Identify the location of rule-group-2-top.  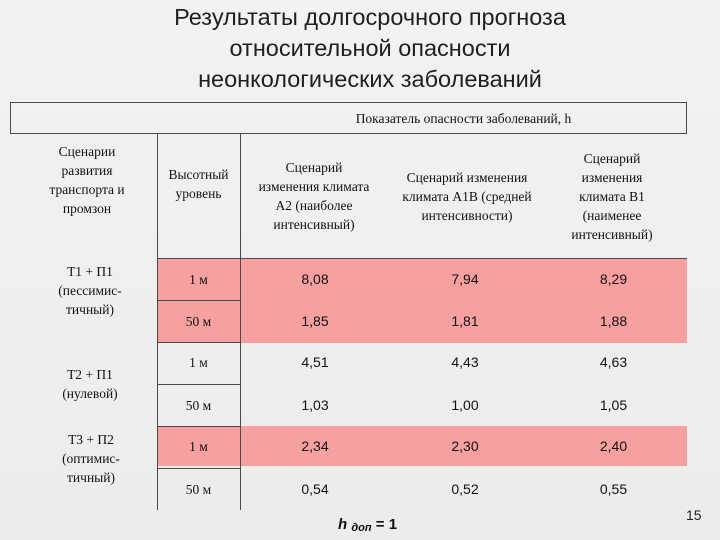
(198, 342).